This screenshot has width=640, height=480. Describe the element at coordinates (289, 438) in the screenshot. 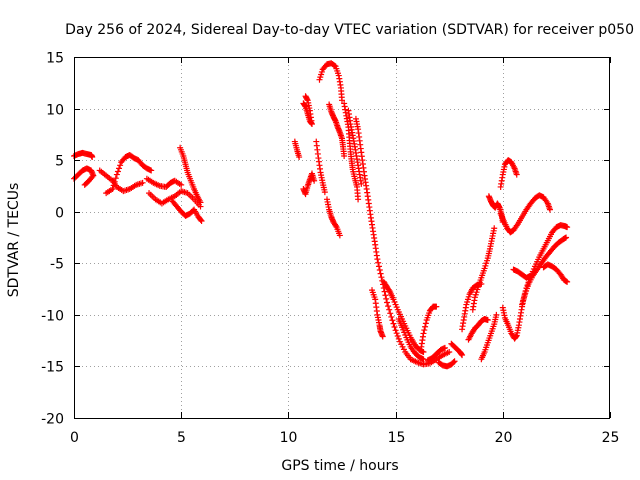

I see `x-tick-label: 10` at that location.